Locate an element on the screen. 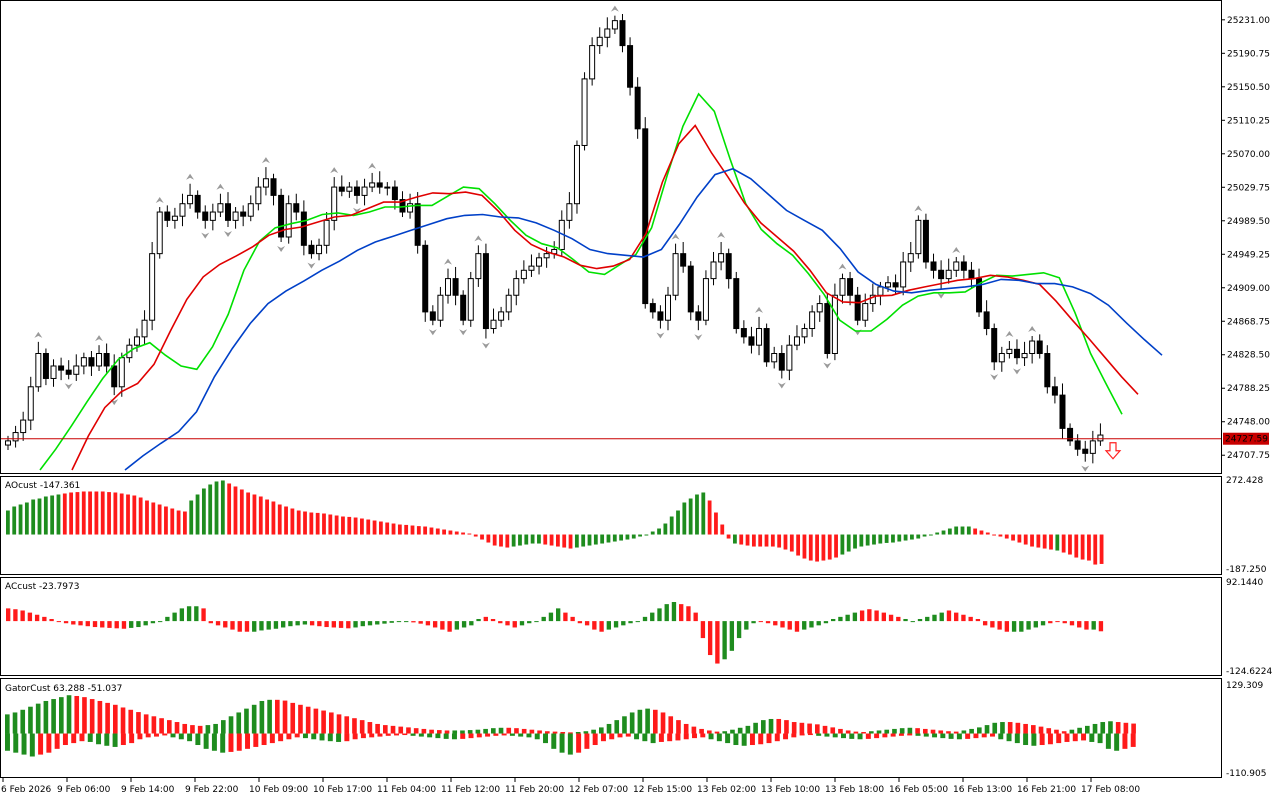 Image resolution: width=1280 pixels, height=800 pixels. time-tick-label: 17 Feb 08:00 is located at coordinates (1110, 790).